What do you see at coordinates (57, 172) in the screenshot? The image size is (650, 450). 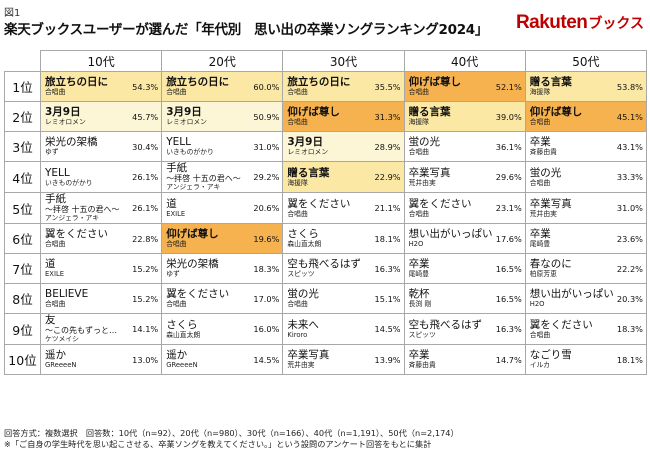 I see `song-title: YELL` at bounding box center [57, 172].